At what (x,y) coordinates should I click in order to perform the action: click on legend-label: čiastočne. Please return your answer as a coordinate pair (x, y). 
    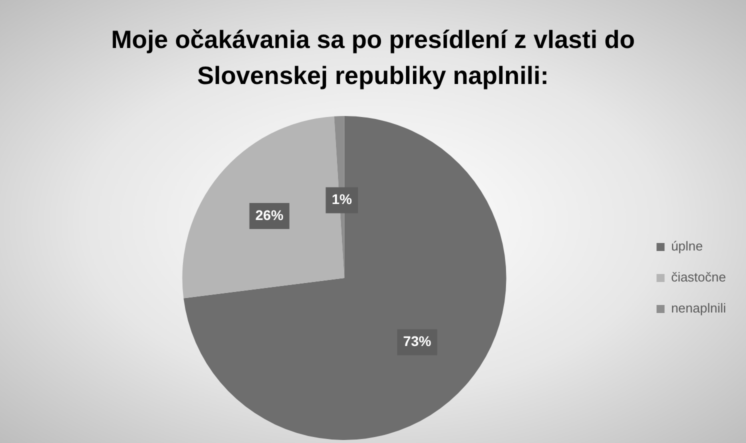
    Looking at the image, I should click on (698, 277).